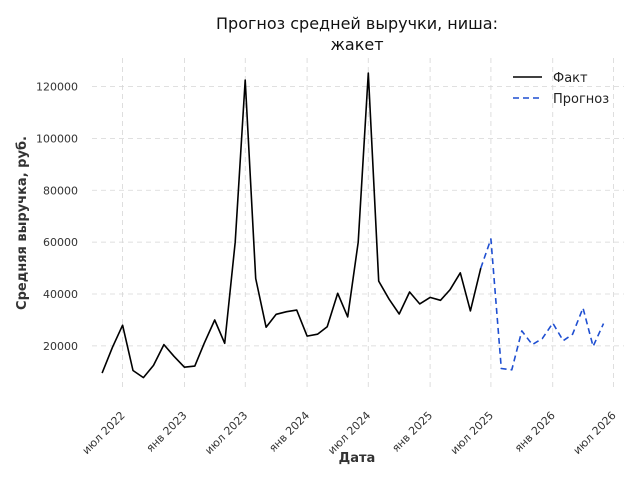  I want to click on y-tick-label: 20000, so click(60, 346).